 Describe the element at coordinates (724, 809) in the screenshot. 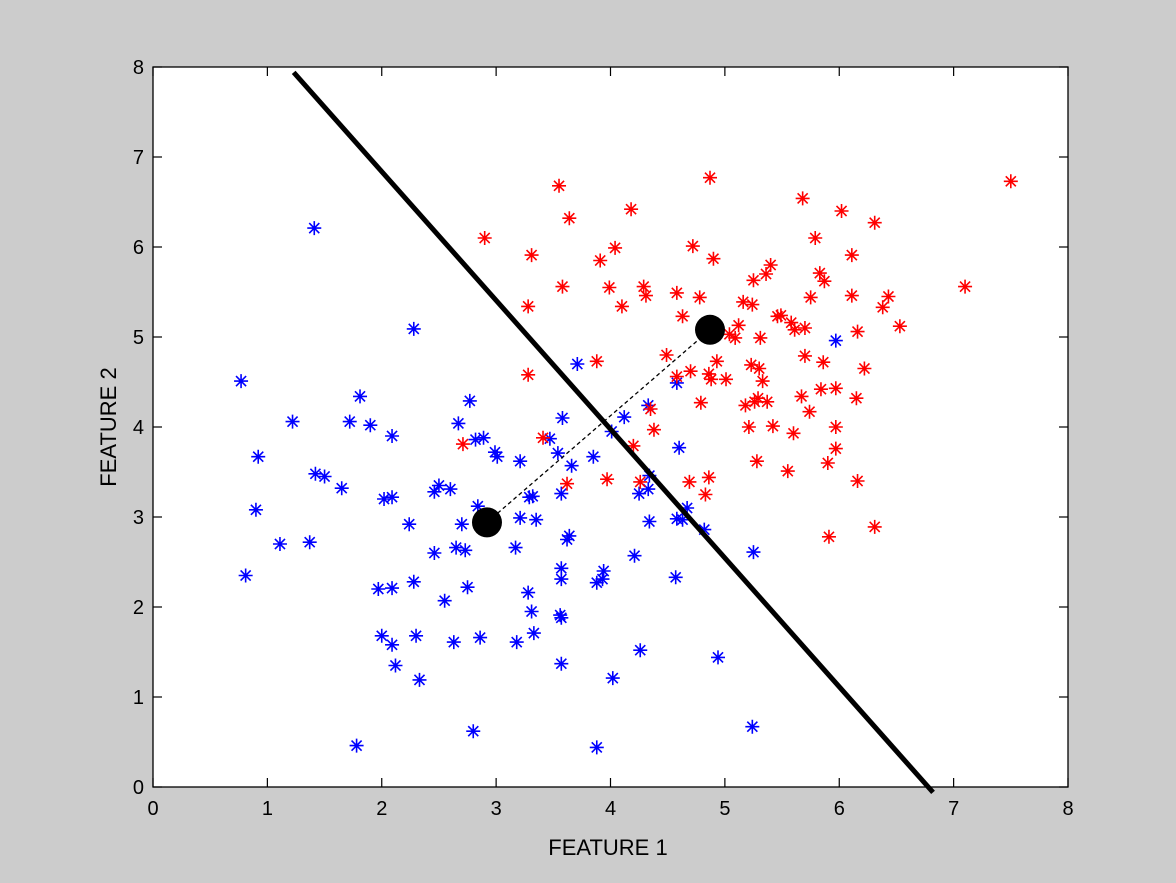

I see `x-tick-label: 5` at that location.